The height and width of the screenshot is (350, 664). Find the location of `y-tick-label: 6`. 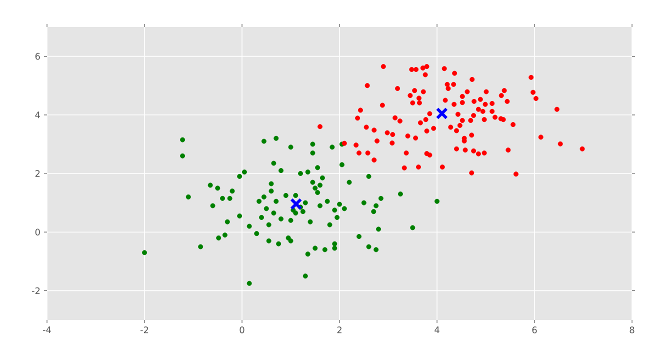

y-tick-label: 6 is located at coordinates (37, 56).